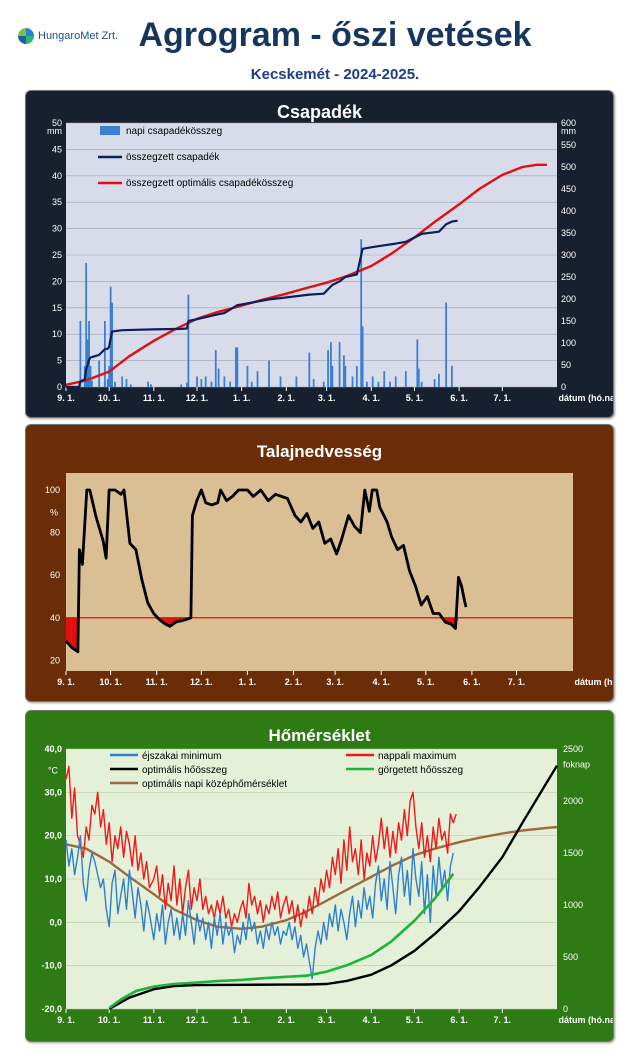 The width and height of the screenshot is (640, 1060). Describe the element at coordinates (174, 131) in the screenshot. I see `legend-label: napi csapadékösszeg` at that location.